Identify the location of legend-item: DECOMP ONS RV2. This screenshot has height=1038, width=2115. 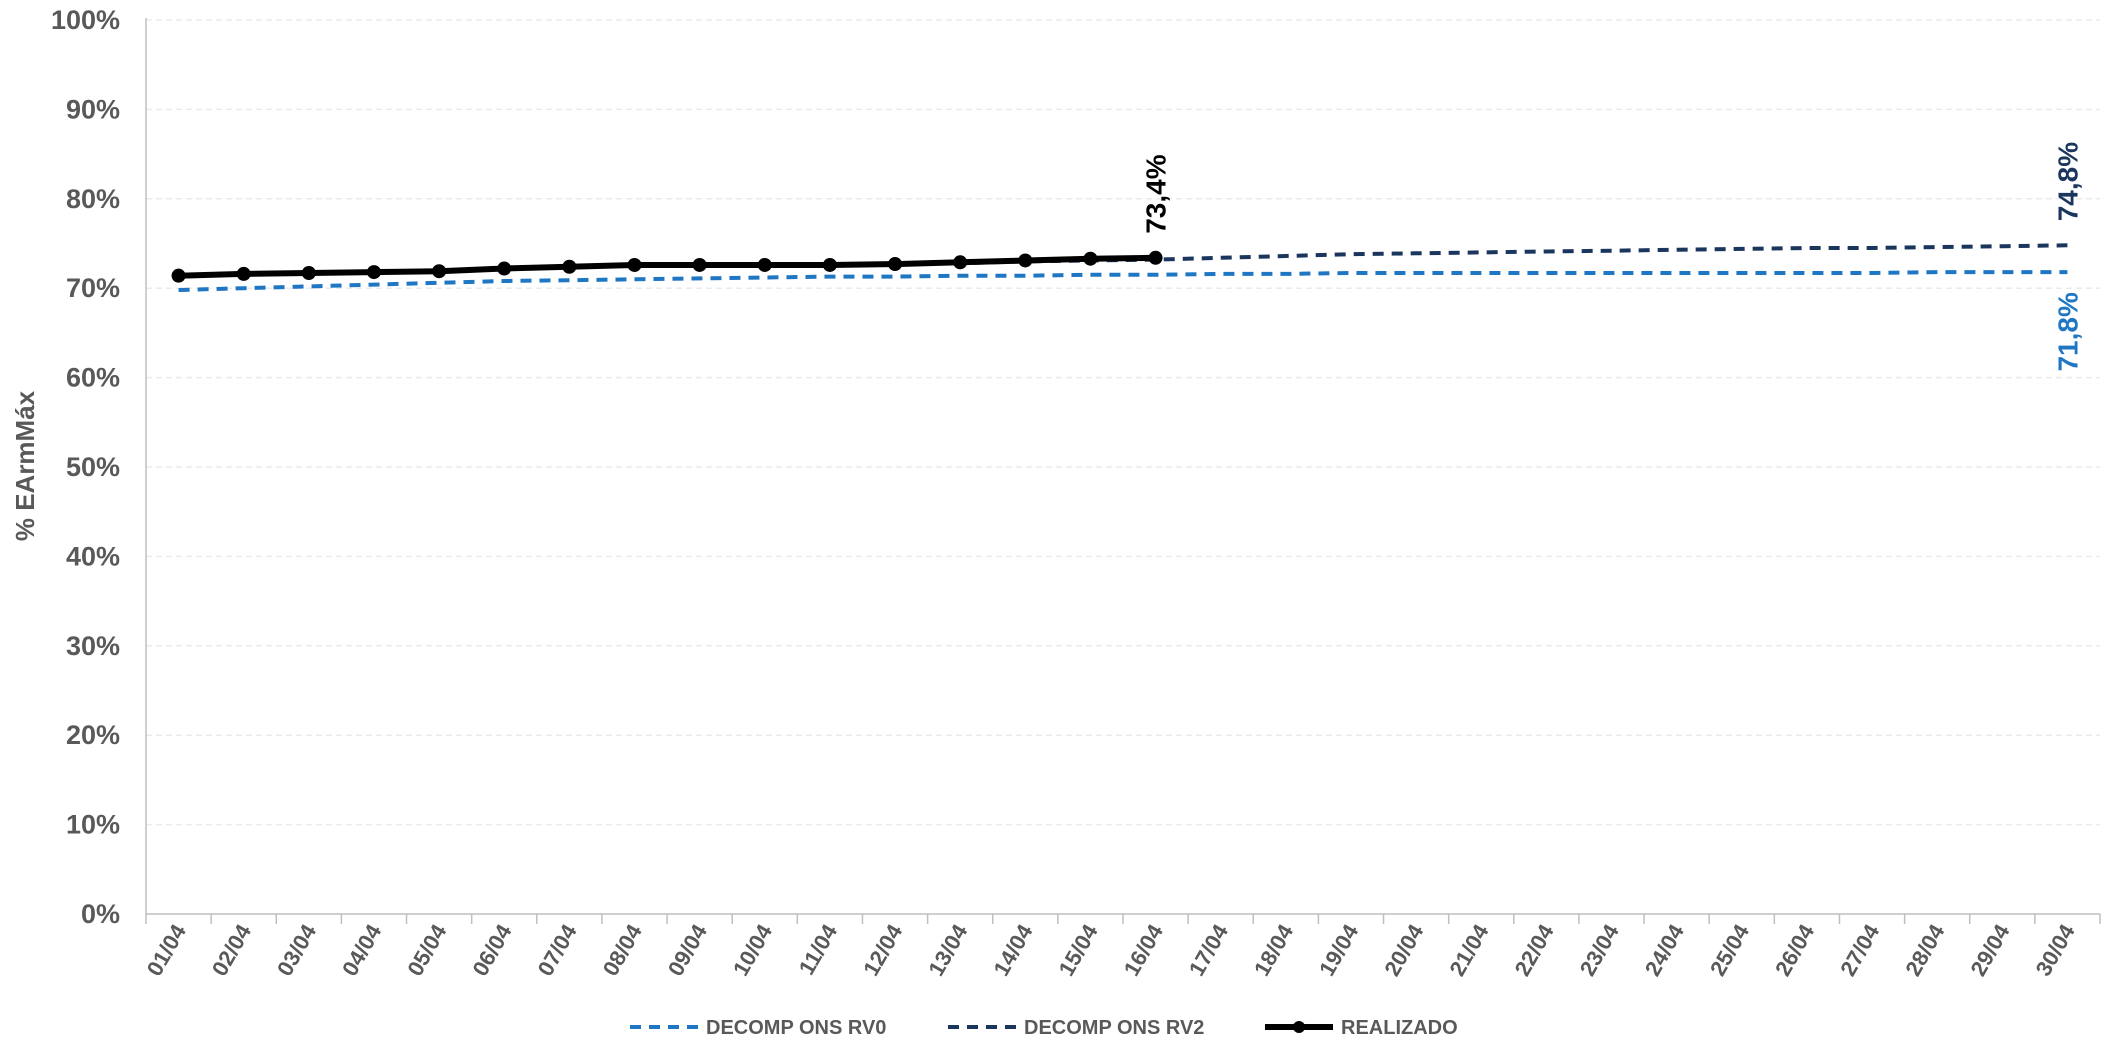
(1076, 1027).